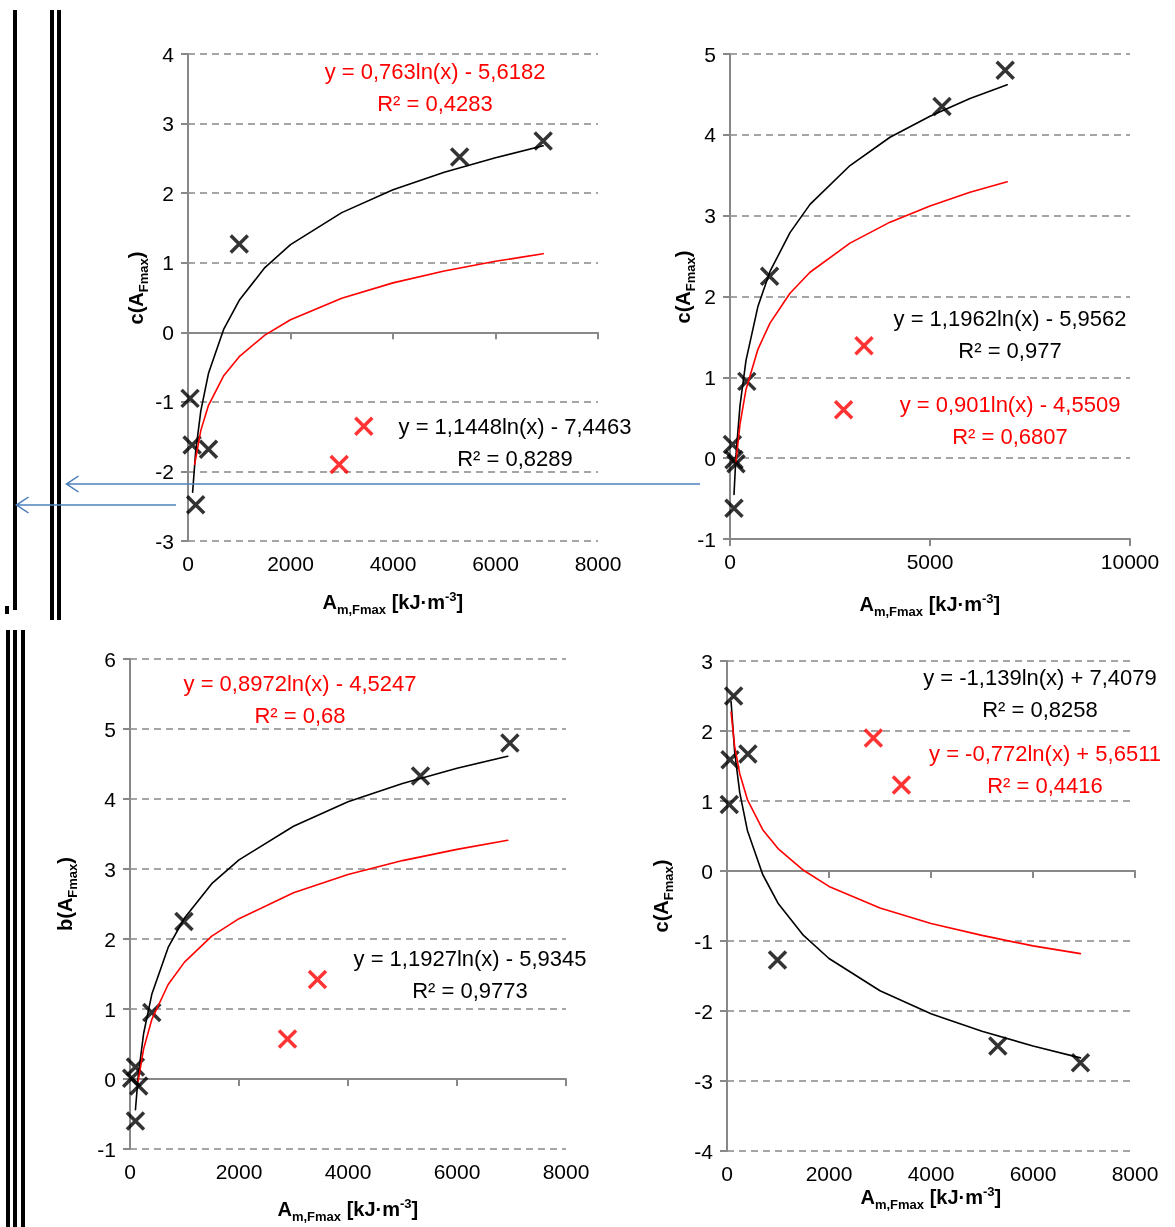 The image size is (1175, 1227). What do you see at coordinates (1010, 420) in the screenshot?
I see `annotation: y = 0,901ln(x) - 4,5509 R² = 0,6807` at bounding box center [1010, 420].